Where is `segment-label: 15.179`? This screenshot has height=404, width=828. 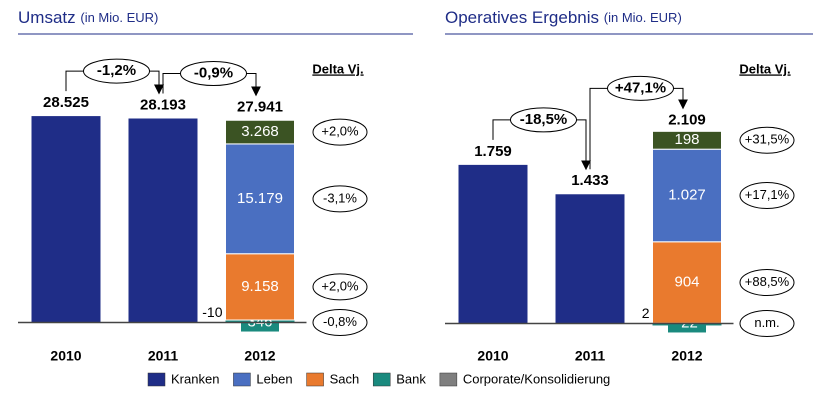
segment-label: 15.179 is located at coordinates (260, 198).